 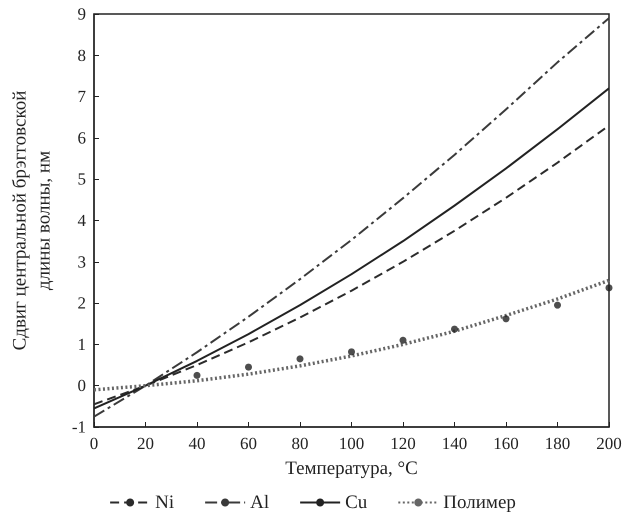 What do you see at coordinates (356, 502) in the screenshot?
I see `legend-label: Cu` at bounding box center [356, 502].